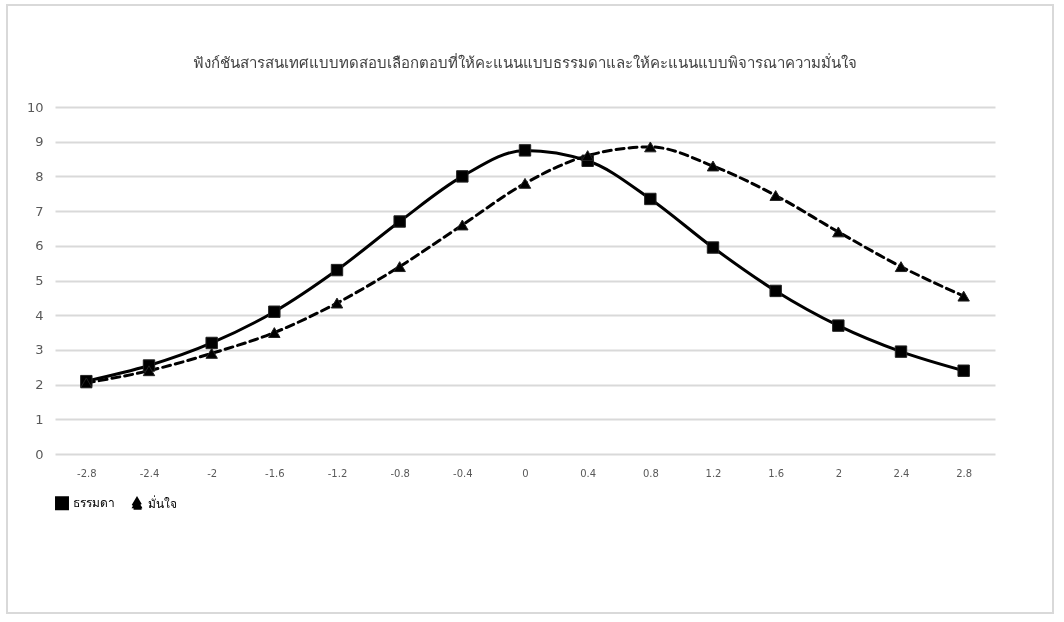  Describe the element at coordinates (39, 454) in the screenshot. I see `y-tick-label: 0` at that location.